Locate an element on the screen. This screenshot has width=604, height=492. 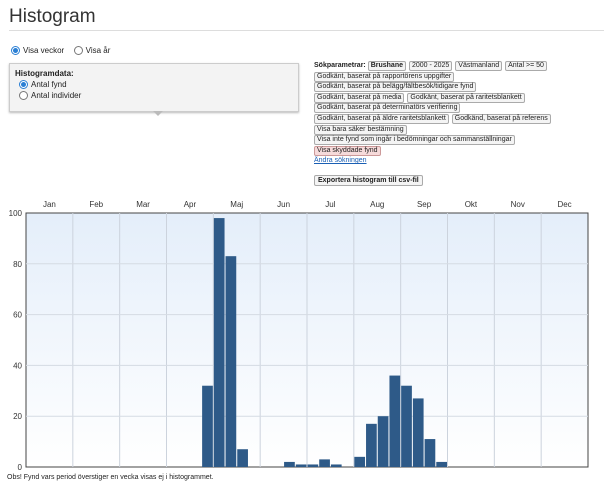
radio-visa-veckor: Visa veckor is located at coordinates (37, 50).